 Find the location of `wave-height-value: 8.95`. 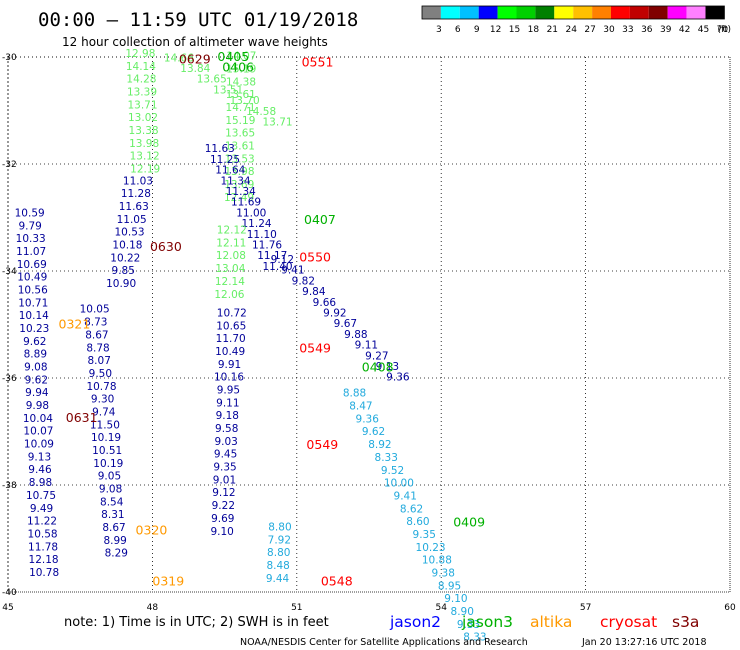

wave-height-value: 8.95 is located at coordinates (449, 586).